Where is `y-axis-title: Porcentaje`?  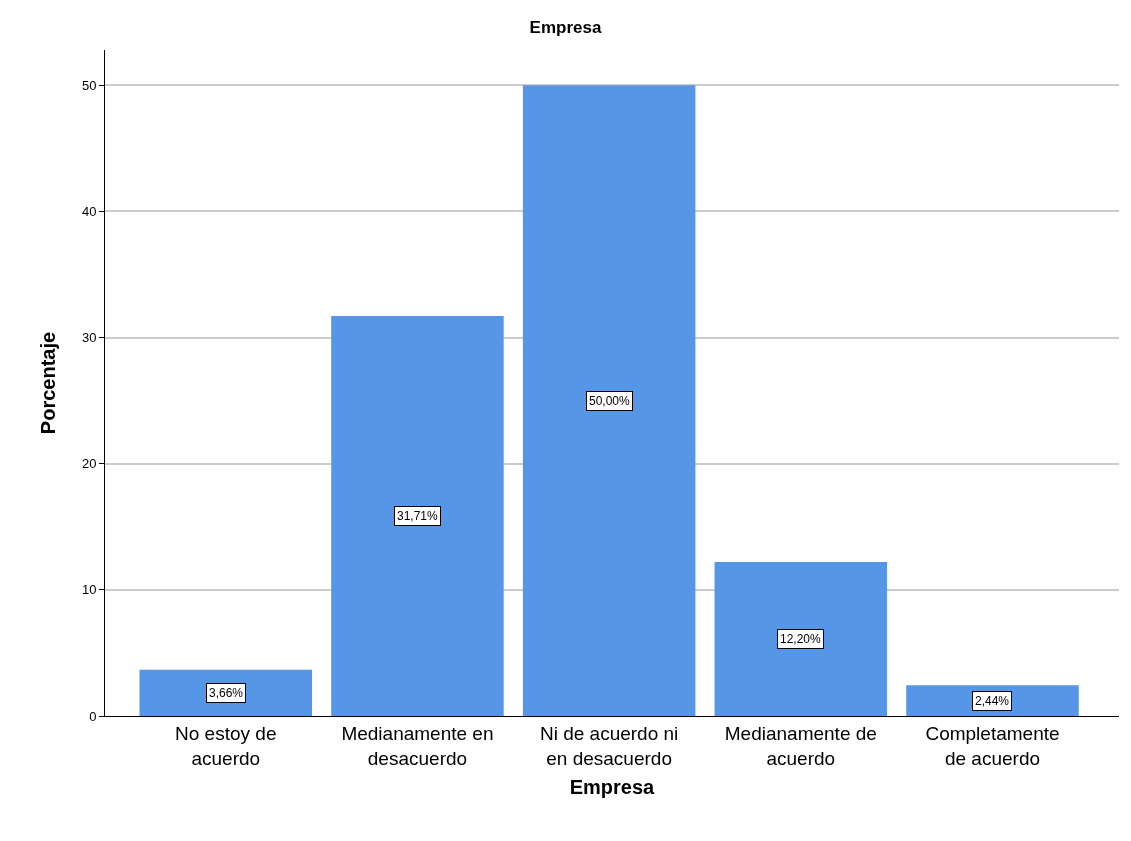 y-axis-title: Porcentaje is located at coordinates (48, 383).